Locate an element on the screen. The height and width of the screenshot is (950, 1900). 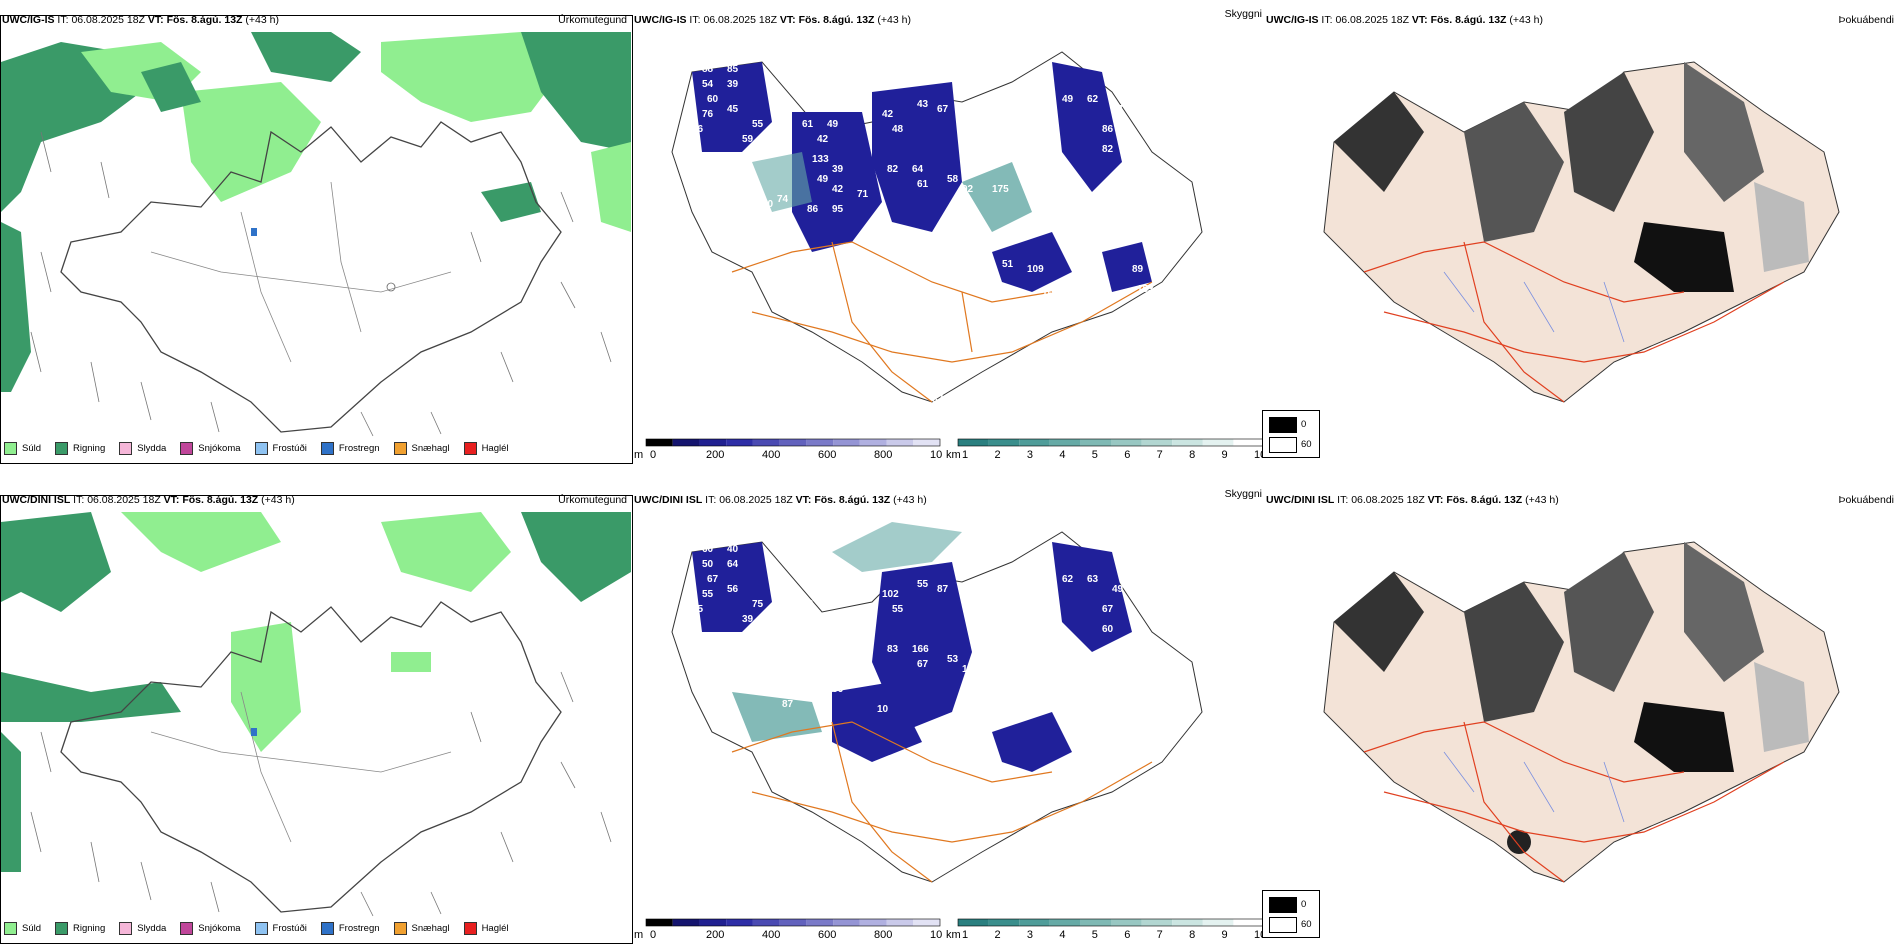
colorbar-tick-label: 200 is located at coordinates (715, 455).